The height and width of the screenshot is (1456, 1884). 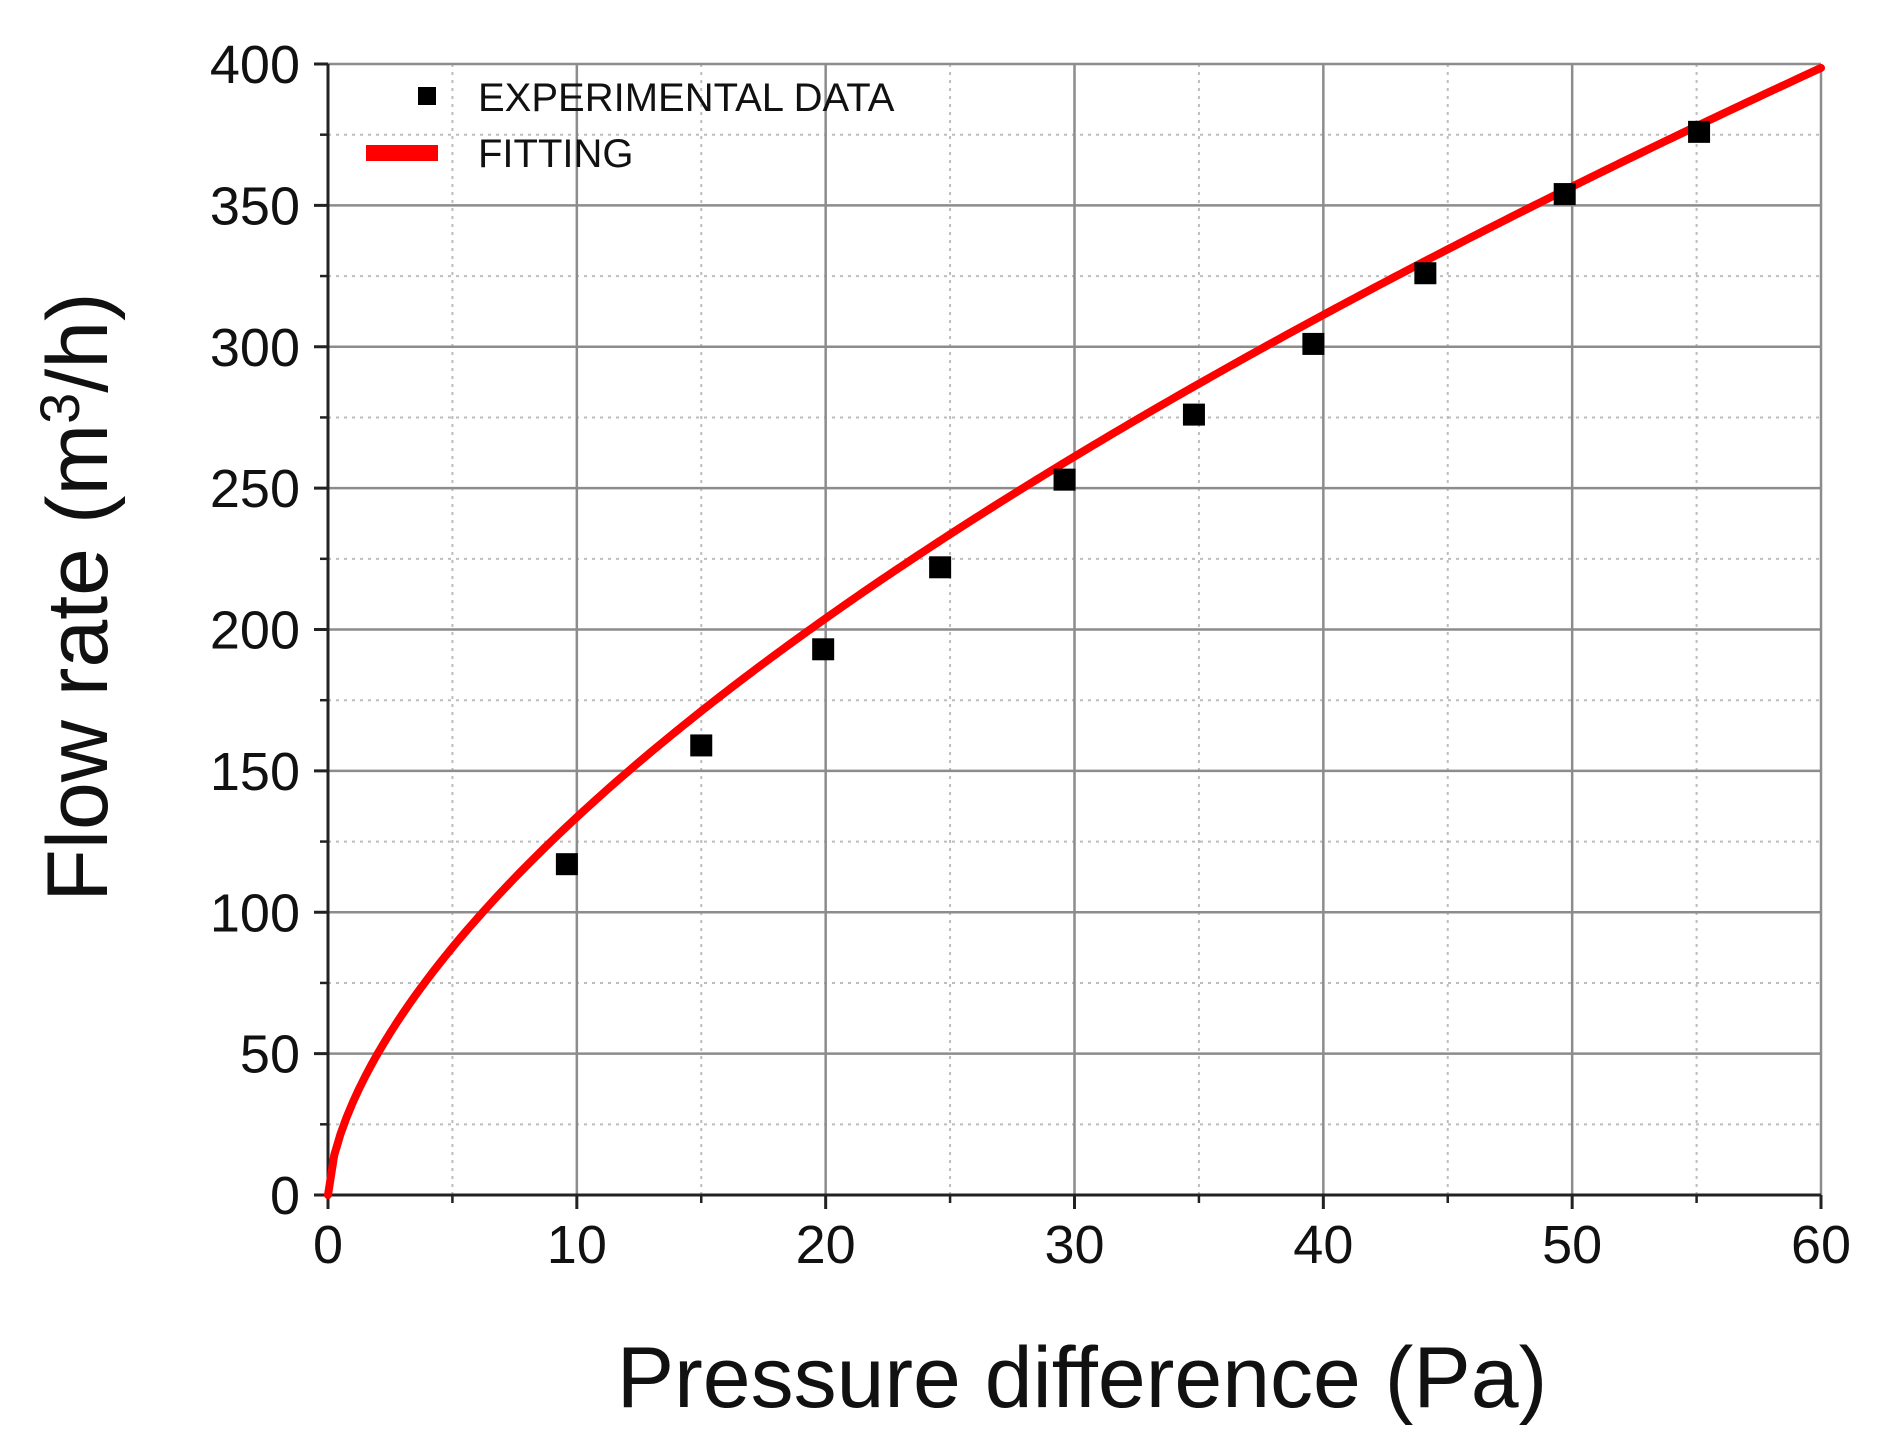 What do you see at coordinates (1572, 1245) in the screenshot?
I see `x-tick-label: 50` at bounding box center [1572, 1245].